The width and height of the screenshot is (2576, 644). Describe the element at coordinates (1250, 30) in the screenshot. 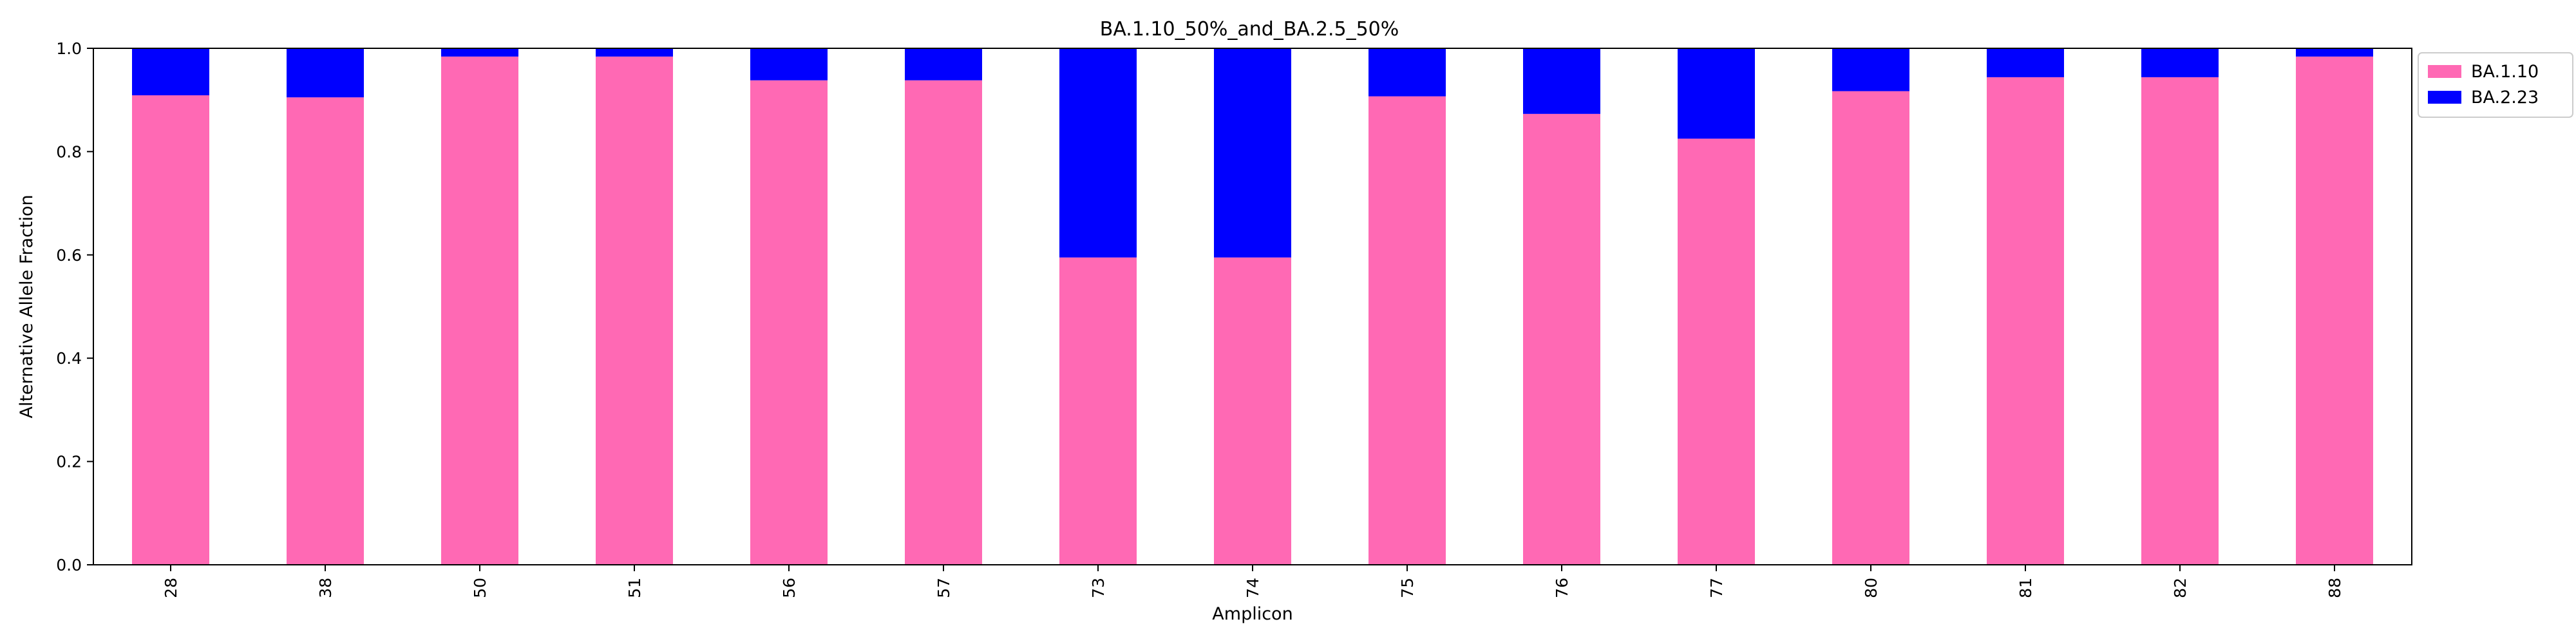

I see `chart-title: BA.1.10_50%_and_BA.2.5_50%` at that location.